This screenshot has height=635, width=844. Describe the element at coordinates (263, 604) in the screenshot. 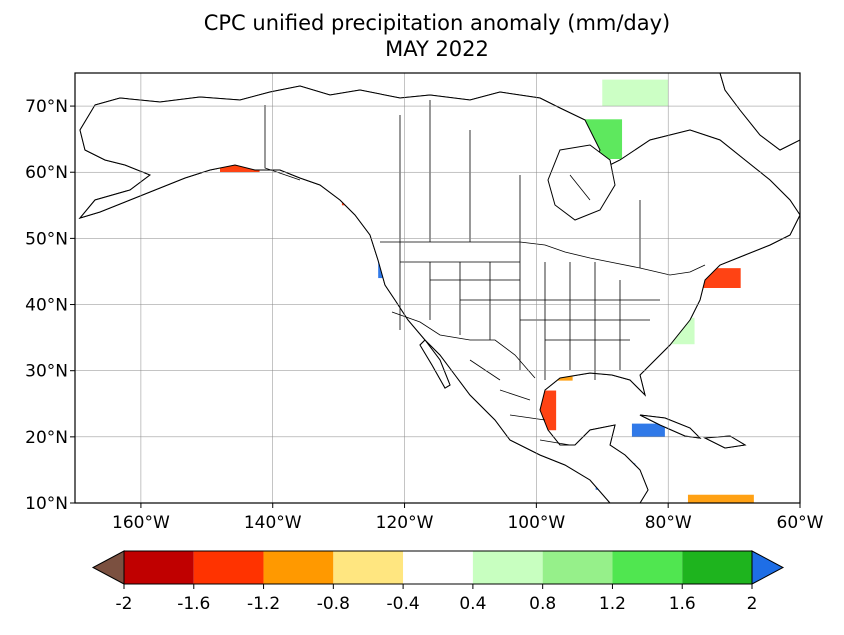

I see `colorbar-tick-label: -1.2` at that location.